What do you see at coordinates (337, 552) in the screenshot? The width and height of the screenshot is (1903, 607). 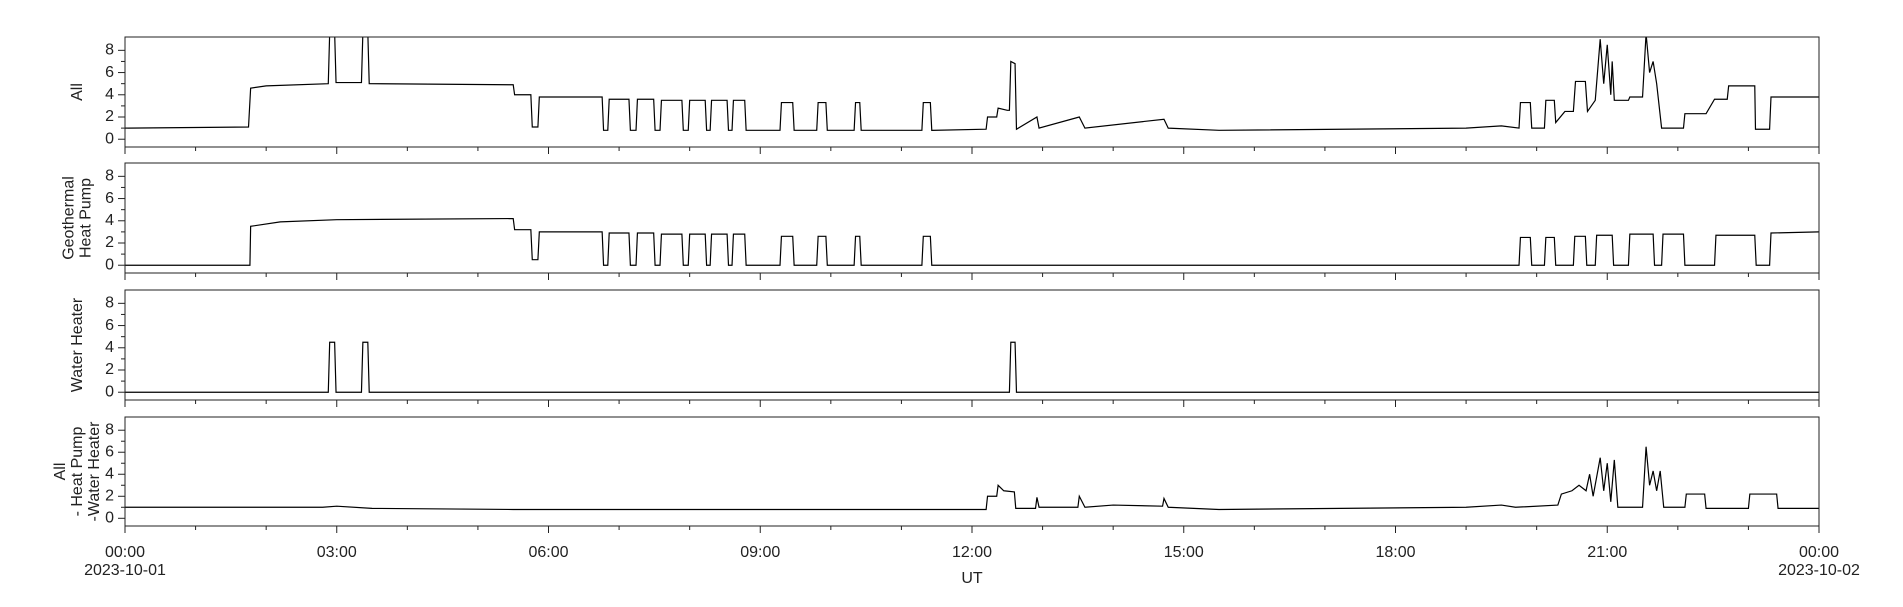 I see `x-tick-label: 03:00` at bounding box center [337, 552].